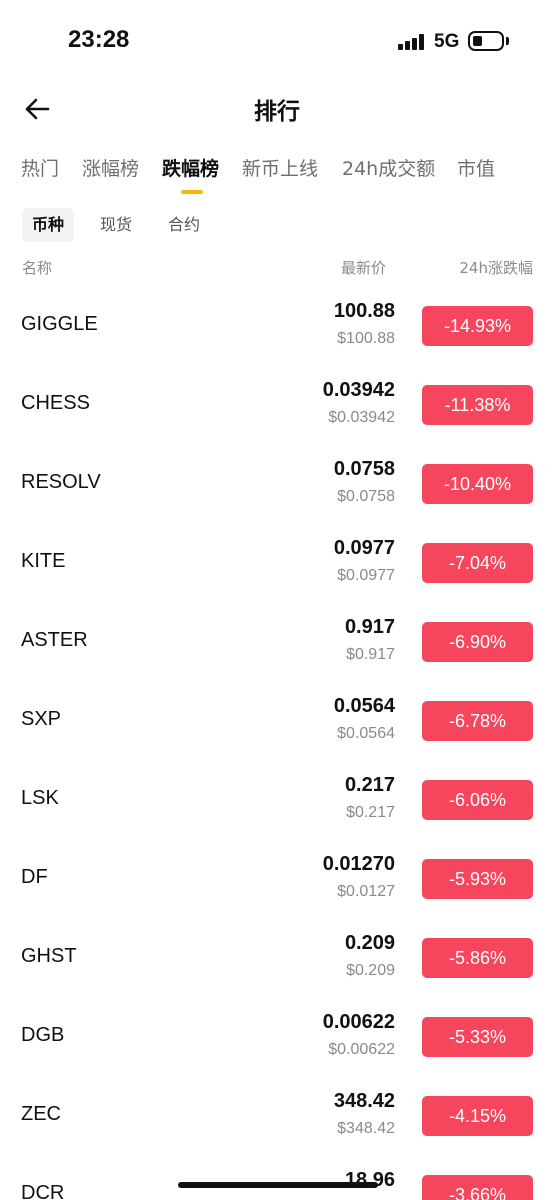 The height and width of the screenshot is (1200, 554). I want to click on status-time: 23:28, so click(99, 39).